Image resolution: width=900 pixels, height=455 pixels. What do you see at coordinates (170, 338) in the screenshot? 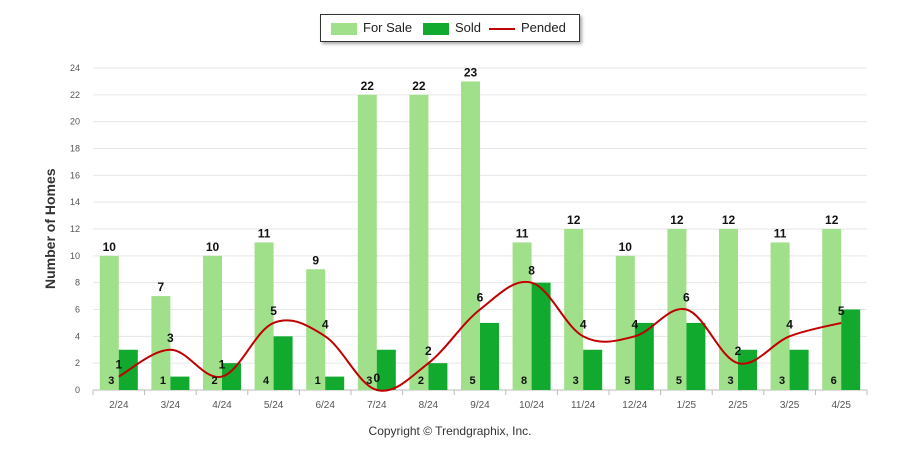
I see `data-label-pended: 3` at bounding box center [170, 338].